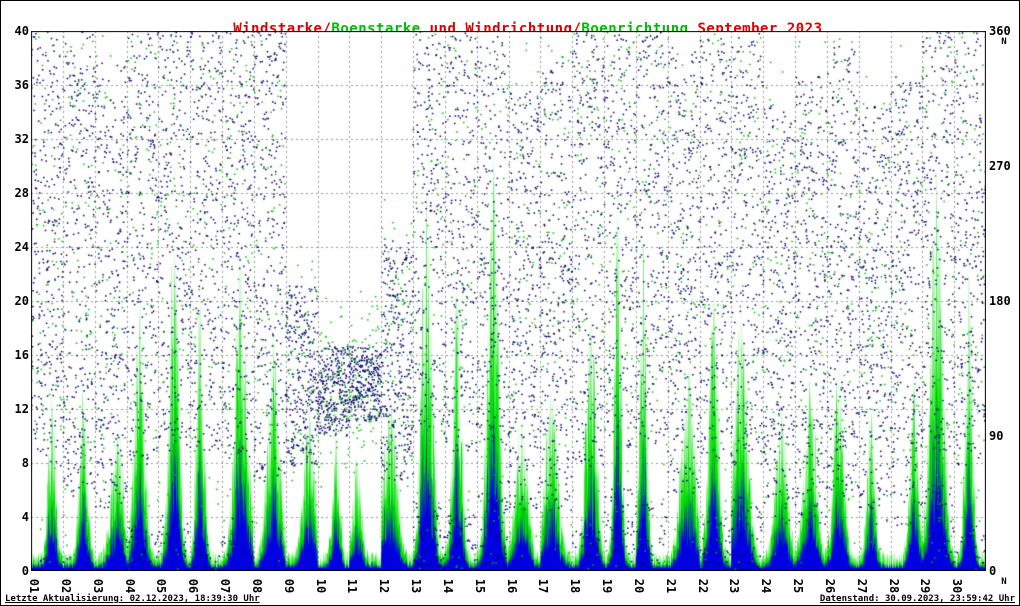 The height and width of the screenshot is (606, 1020). What do you see at coordinates (511, 586) in the screenshot?
I see `x-day-tick-label: 16` at bounding box center [511, 586].